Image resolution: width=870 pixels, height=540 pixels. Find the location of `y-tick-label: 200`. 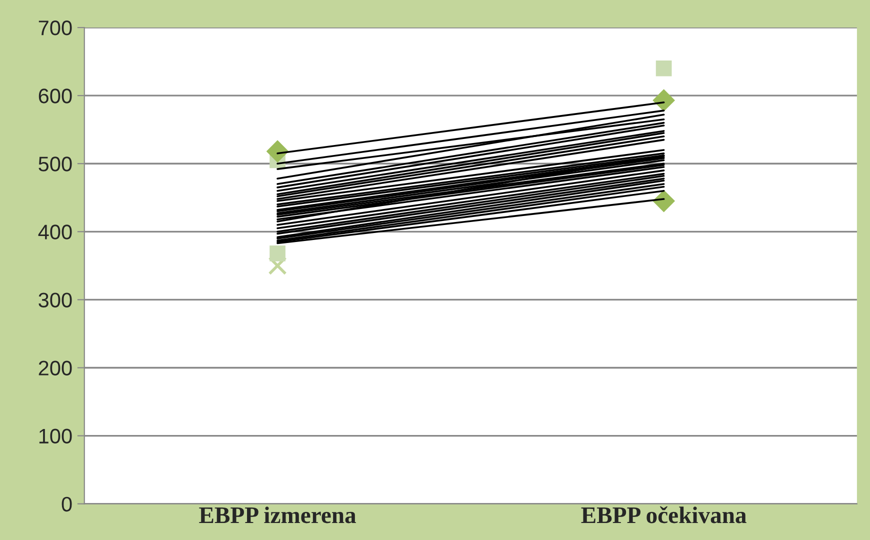

y-tick-label: 200 is located at coordinates (55, 368).